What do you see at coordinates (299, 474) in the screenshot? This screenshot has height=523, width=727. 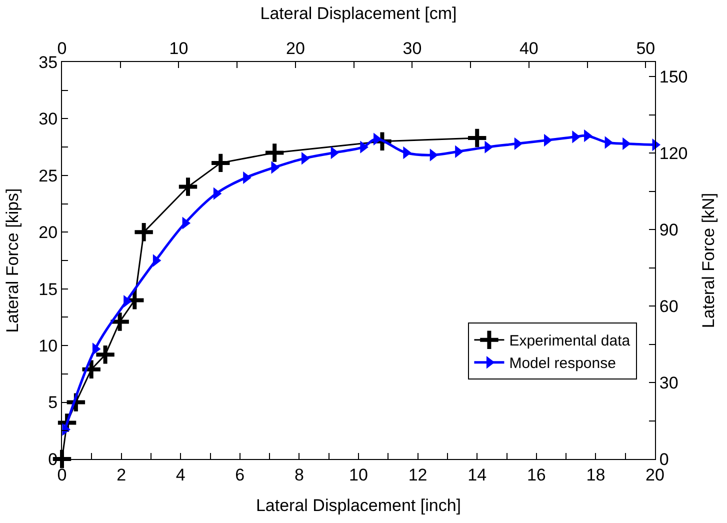 I see `x-tick-label: 8` at bounding box center [299, 474].